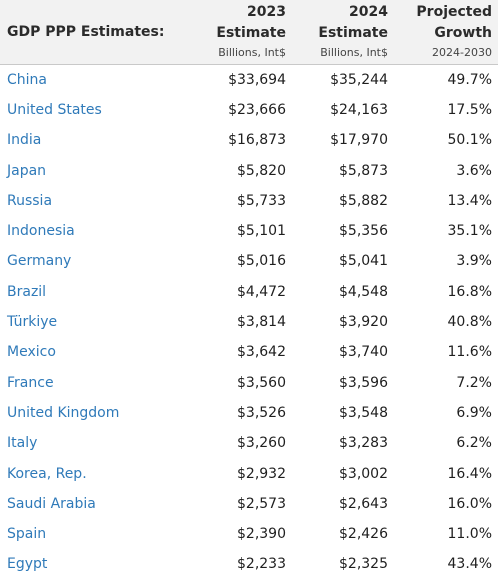 This screenshot has height=573, width=500. I want to click on column-header-2024-year: 2024, so click(368, 11).